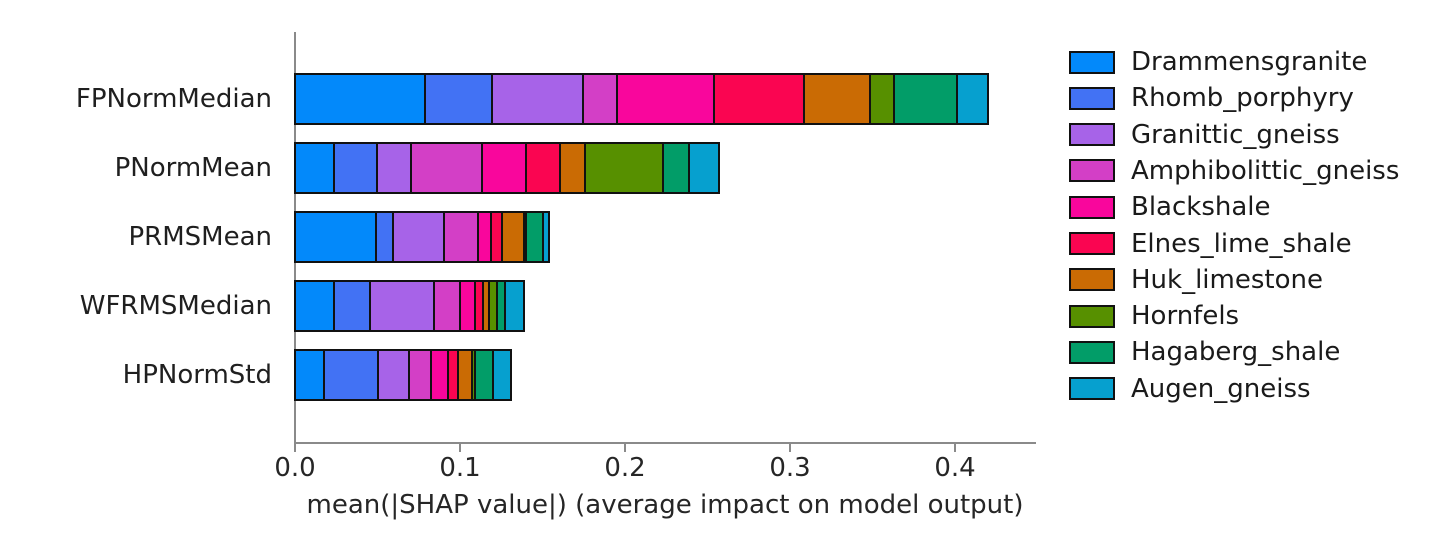  Describe the element at coordinates (1185, 316) in the screenshot. I see `legend-label: Hornfels` at that location.